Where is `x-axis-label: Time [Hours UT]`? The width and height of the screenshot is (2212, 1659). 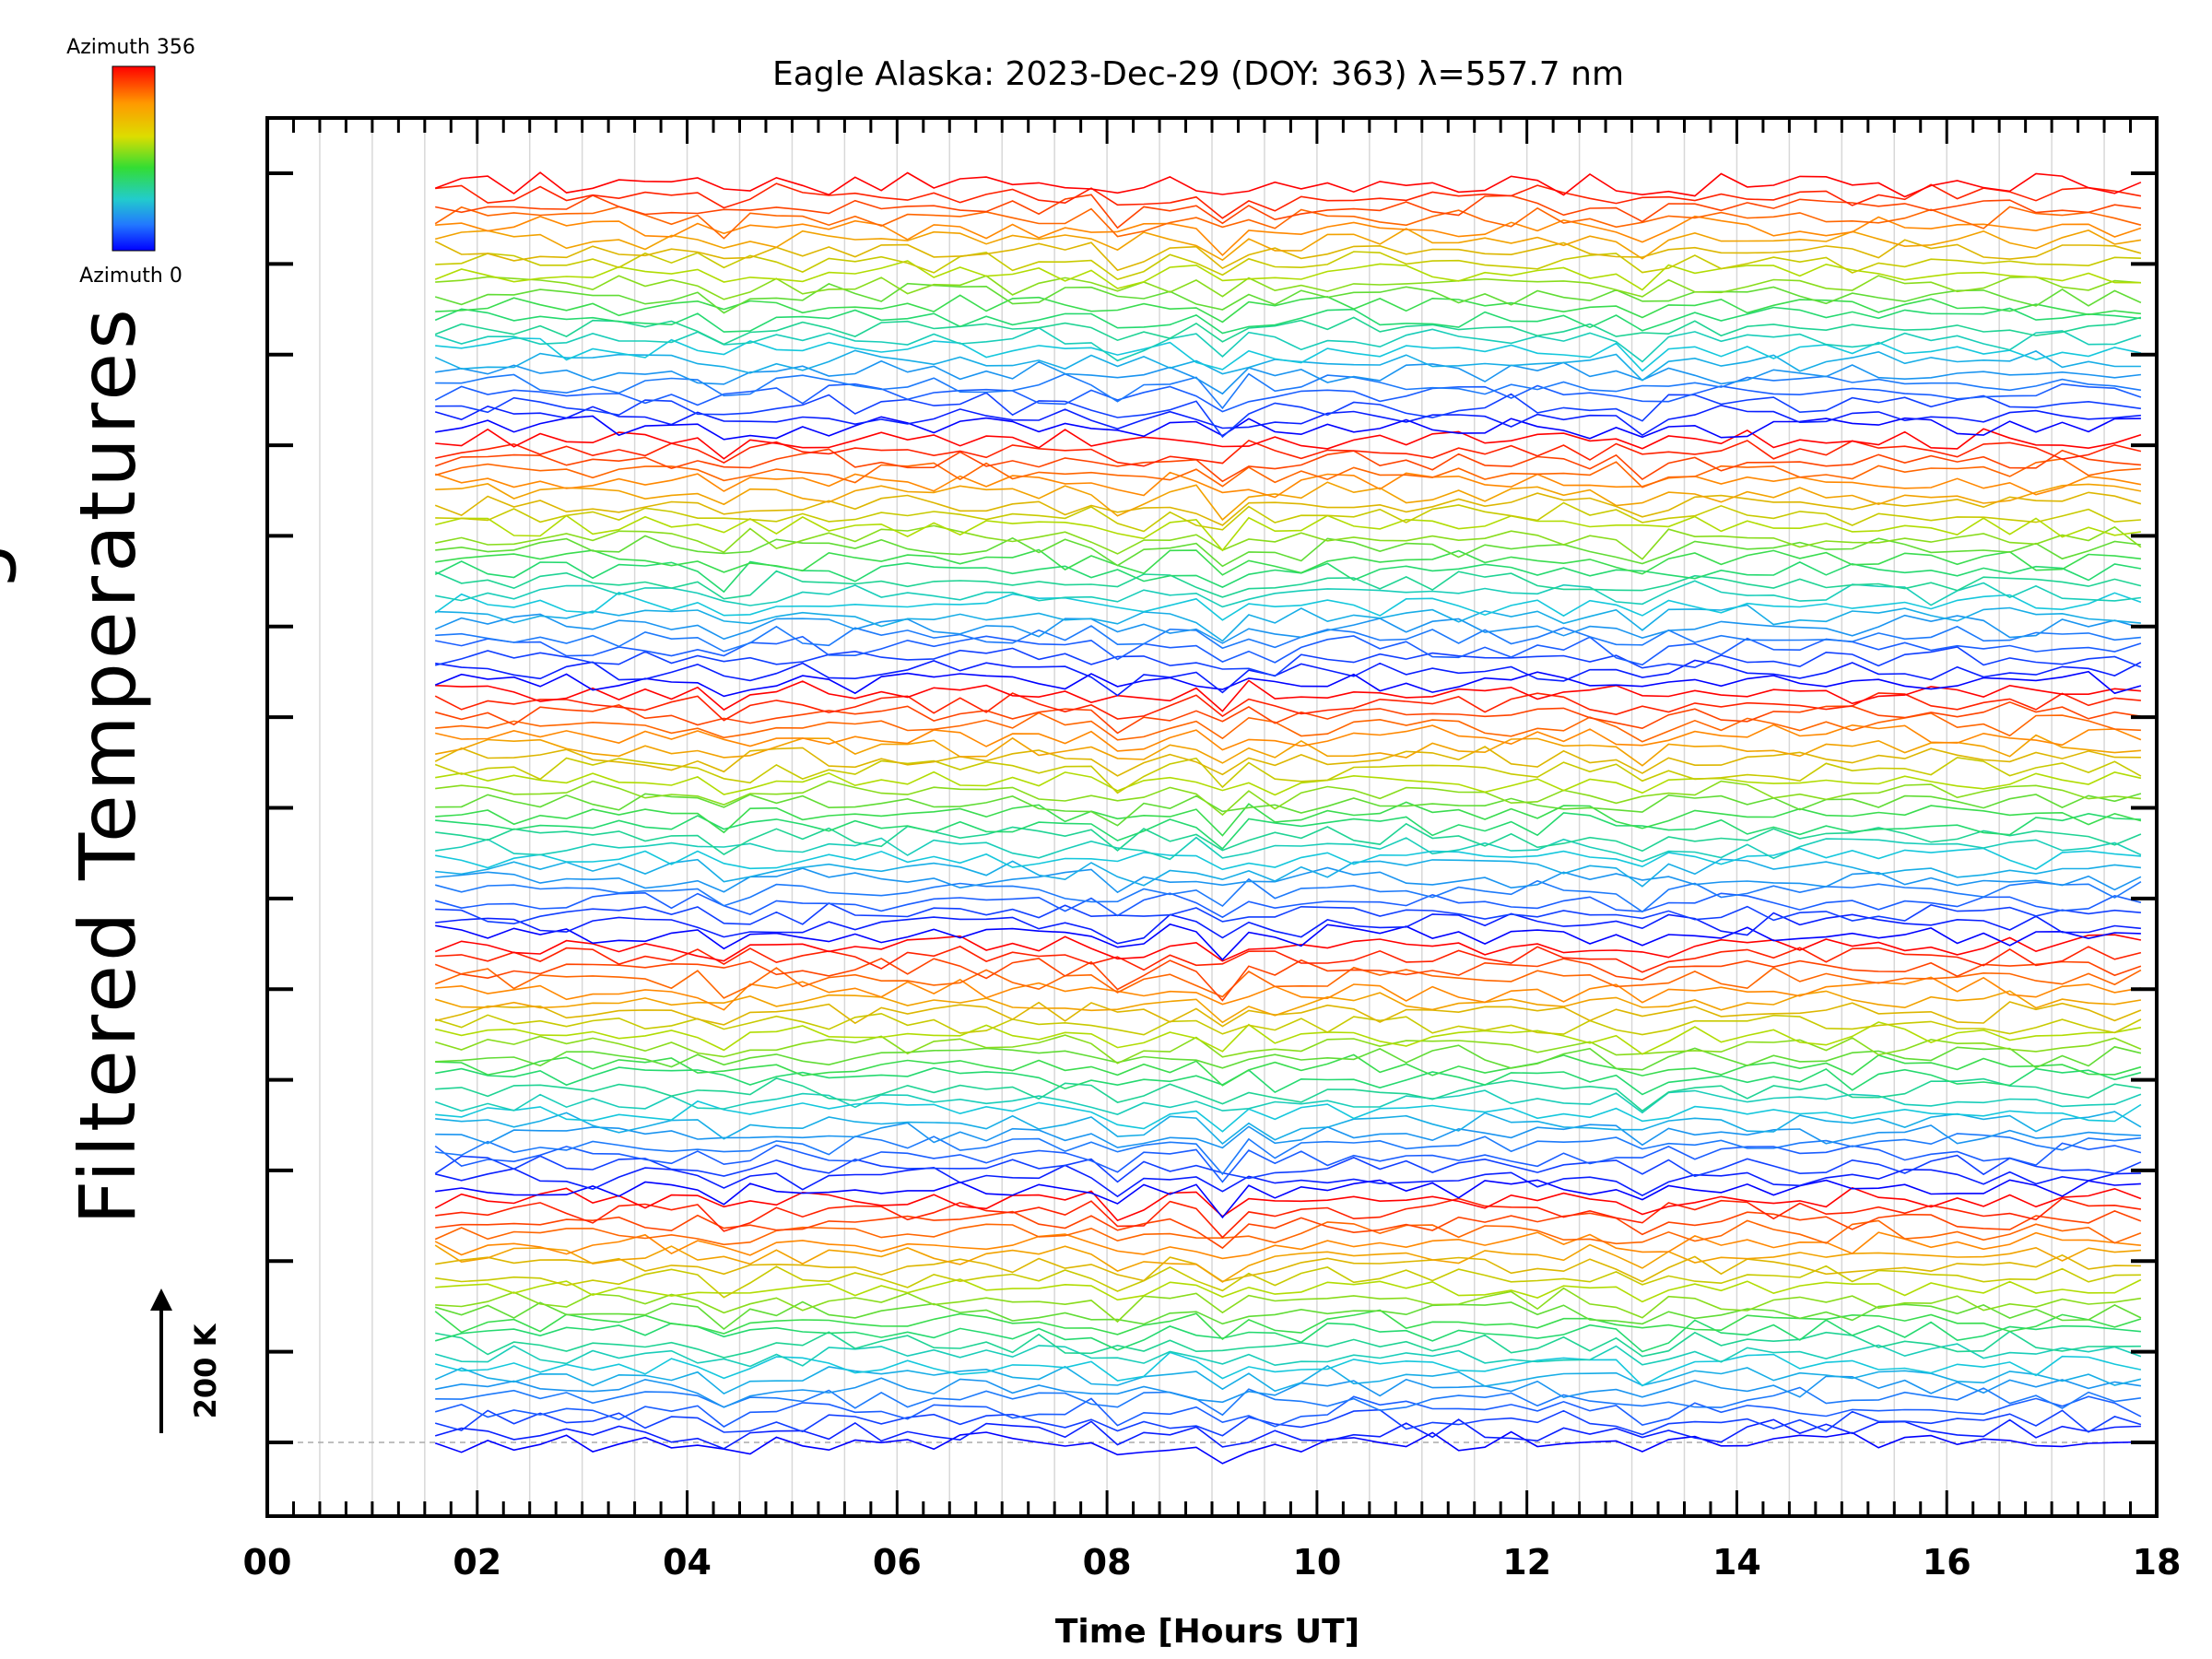 x-axis-label: Time [Hours UT] is located at coordinates (1207, 1632).